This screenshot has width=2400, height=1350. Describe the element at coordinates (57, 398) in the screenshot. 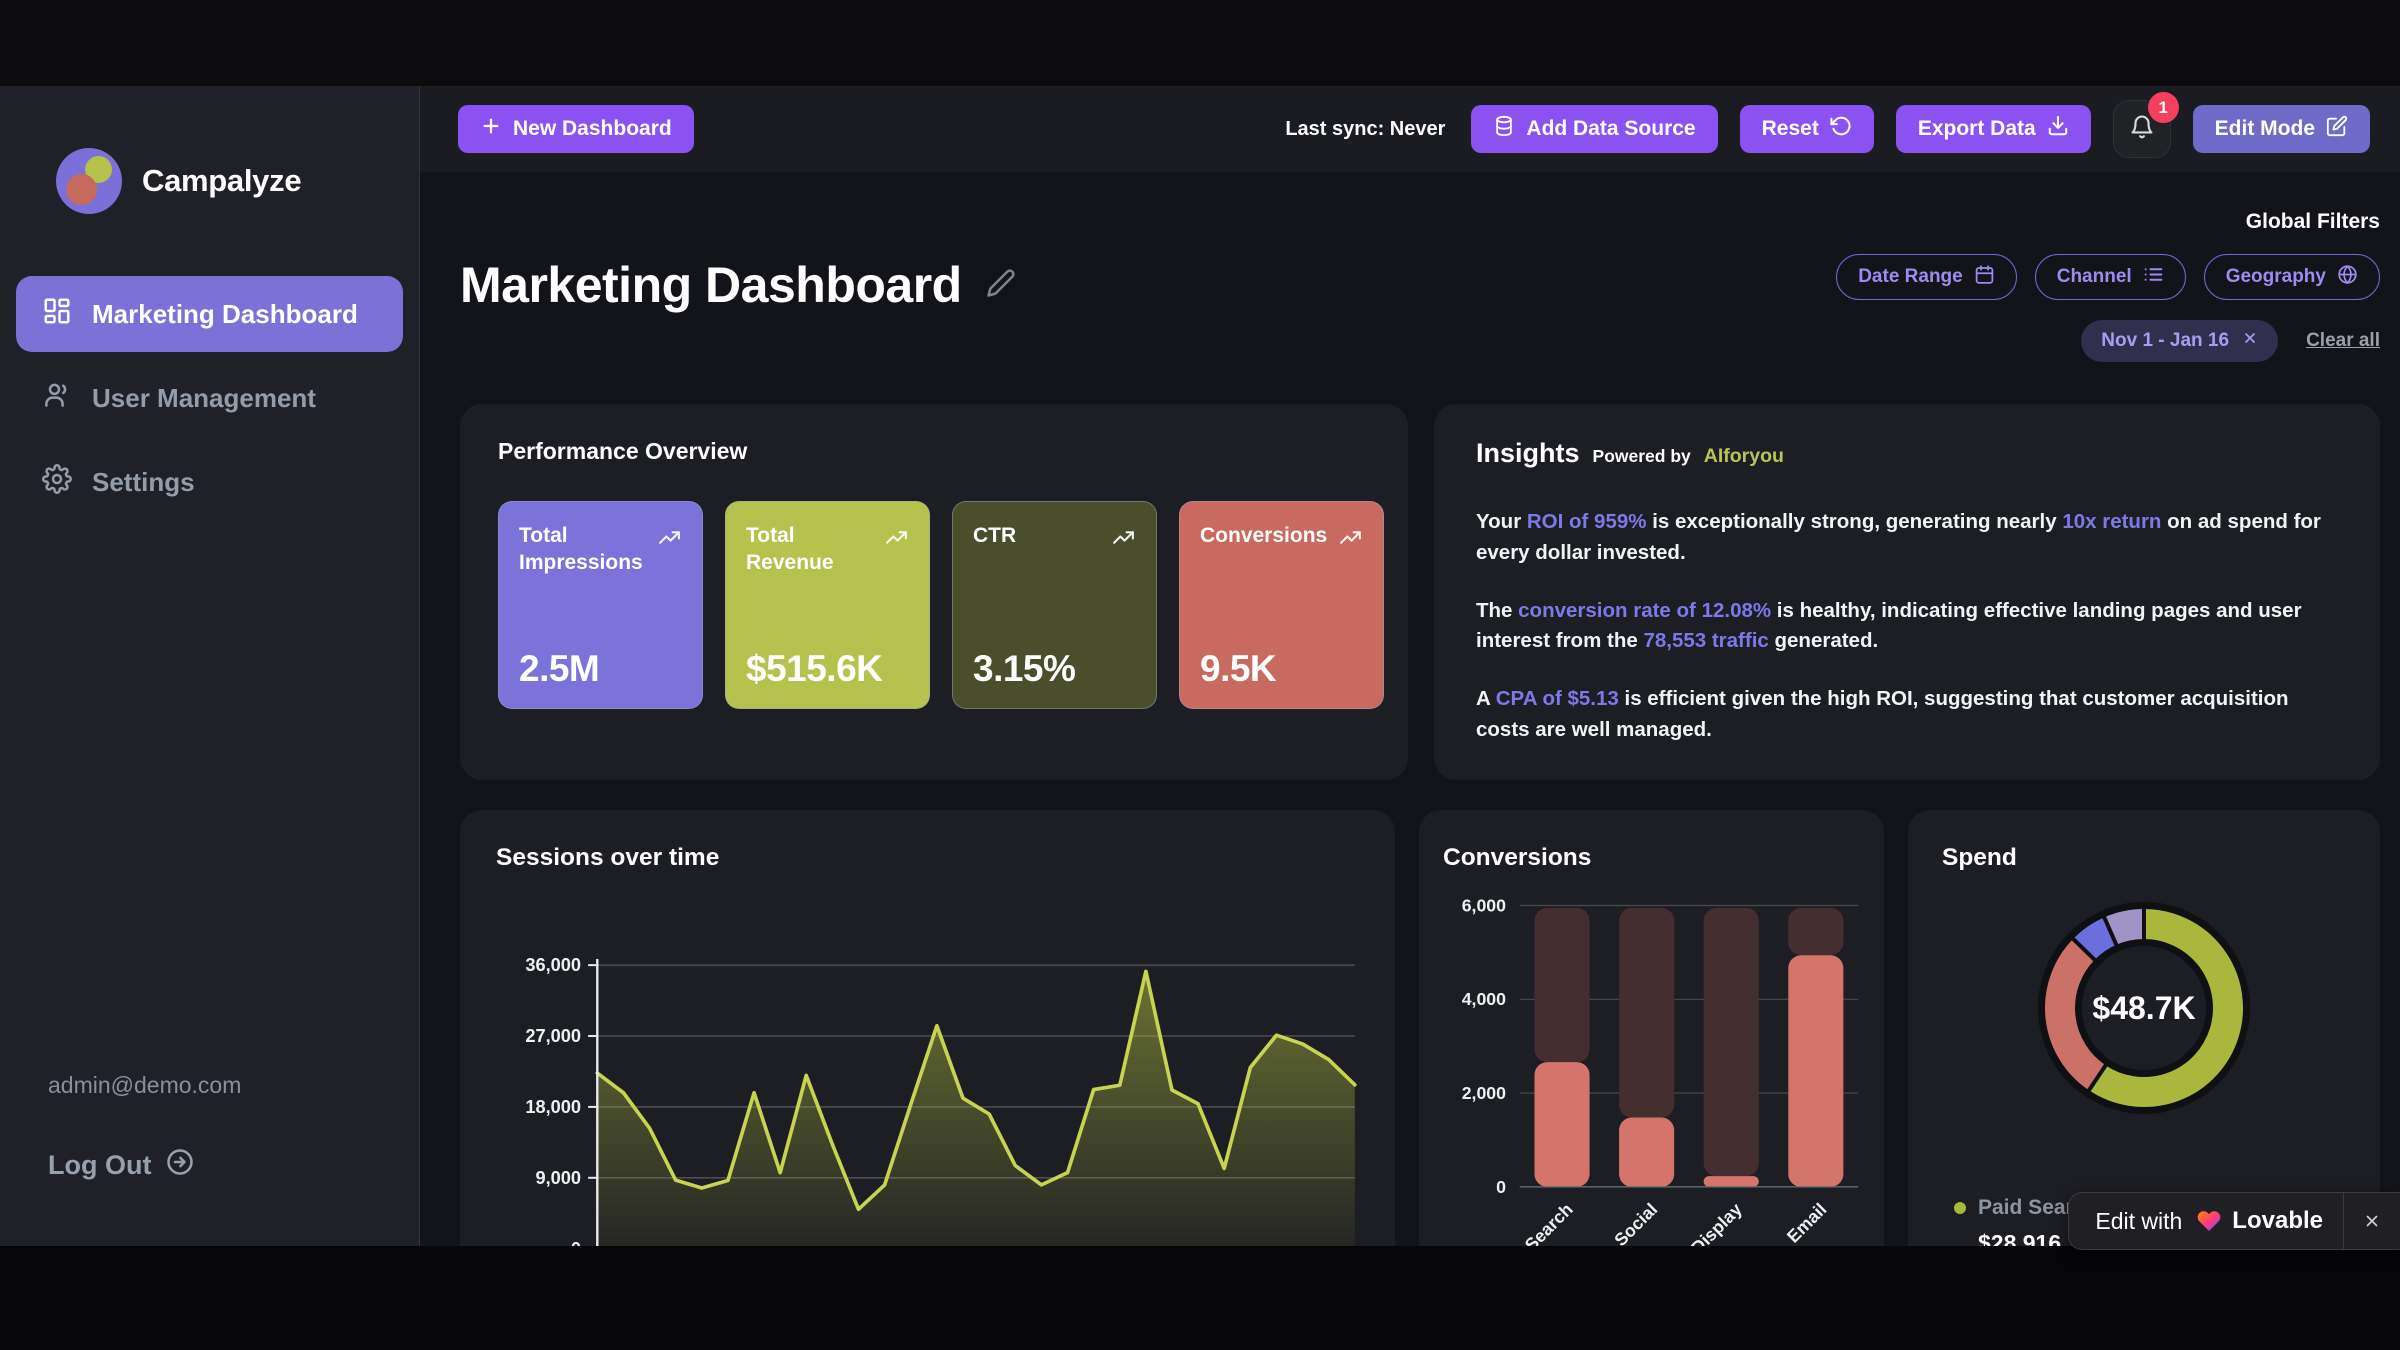

I see `user-icon` at that location.